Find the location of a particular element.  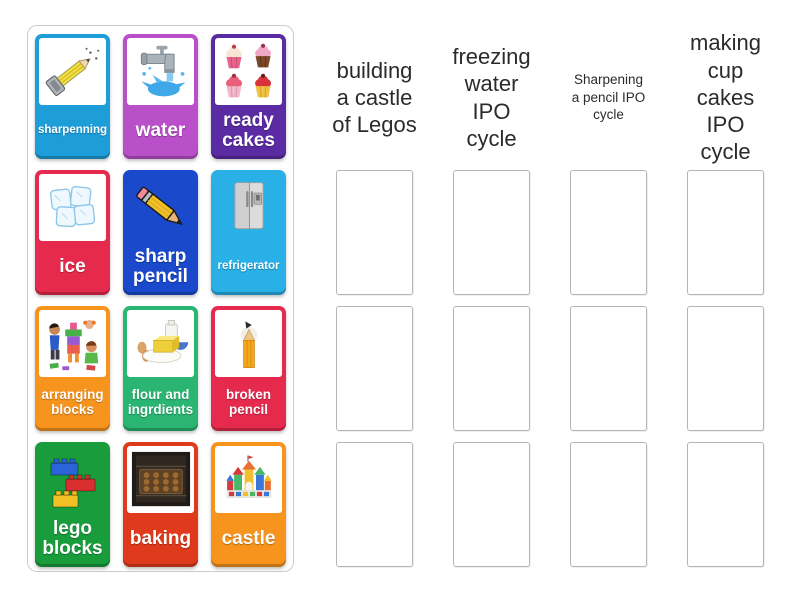

card-water: water is located at coordinates (160, 96).